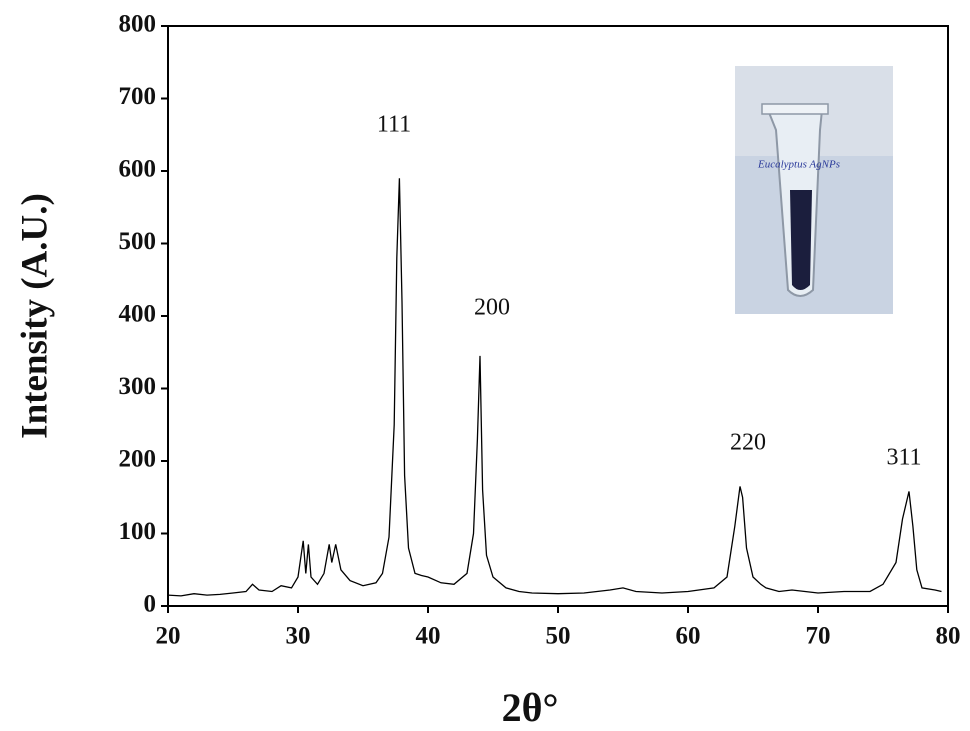 Image resolution: width=970 pixels, height=731 pixels. What do you see at coordinates (748, 443) in the screenshot?
I see `peak-label: 220` at bounding box center [748, 443].